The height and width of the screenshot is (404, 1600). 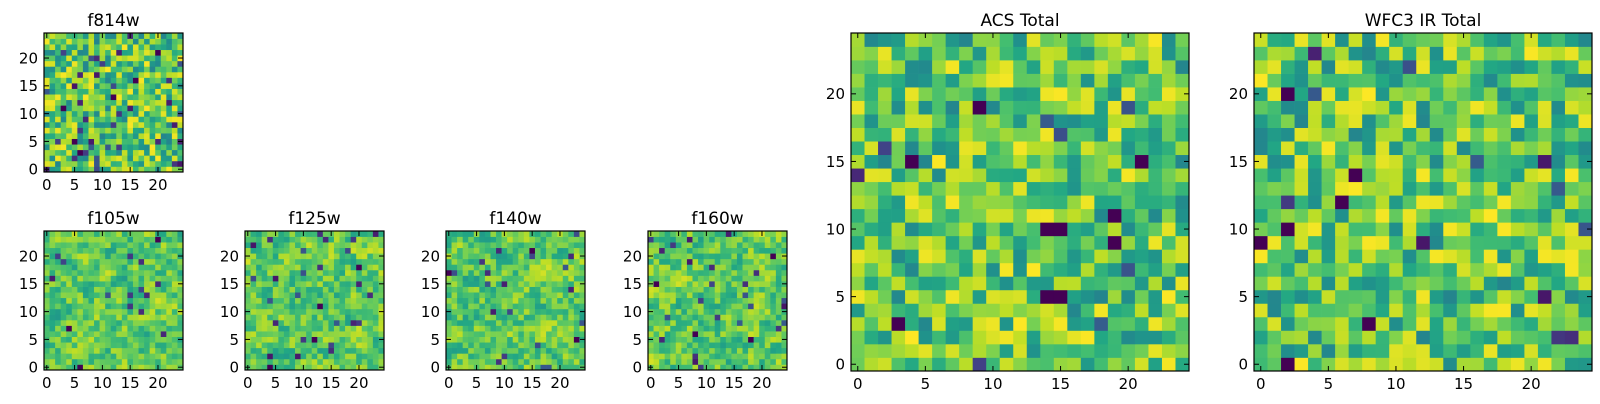 I want to click on x-tick-label: 20, so click(x=157, y=383).